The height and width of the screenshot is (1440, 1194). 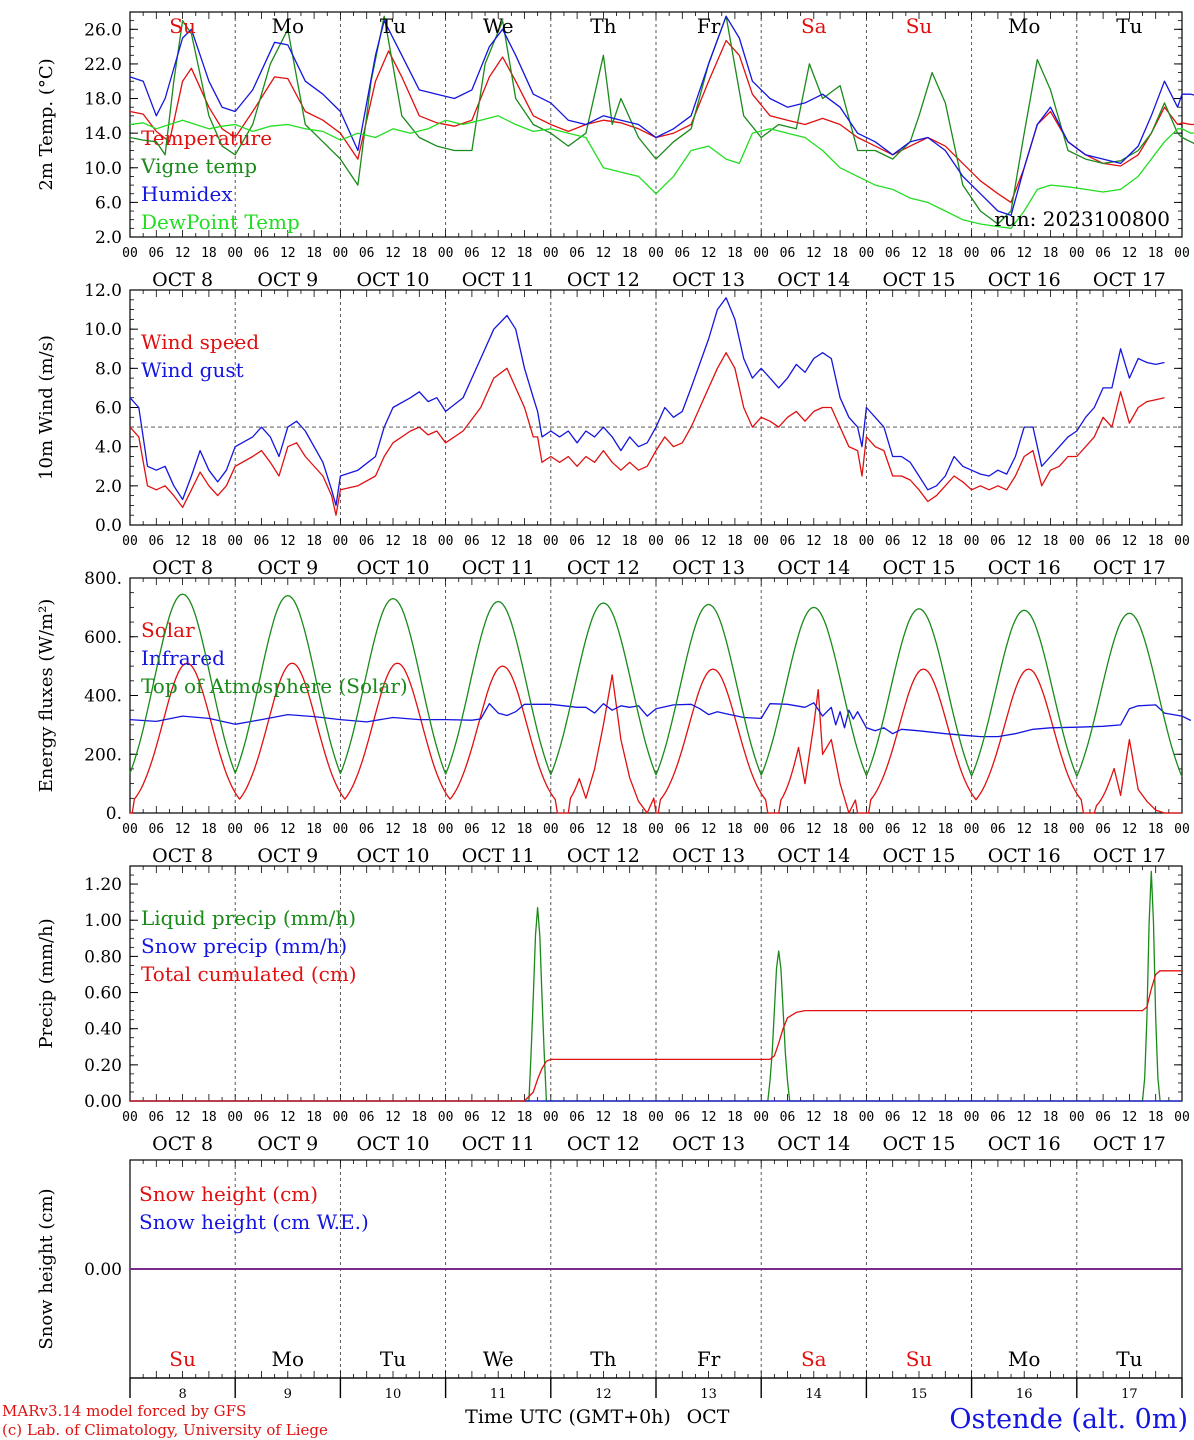 I want to click on y-tick-label: 600., so click(x=103, y=638).